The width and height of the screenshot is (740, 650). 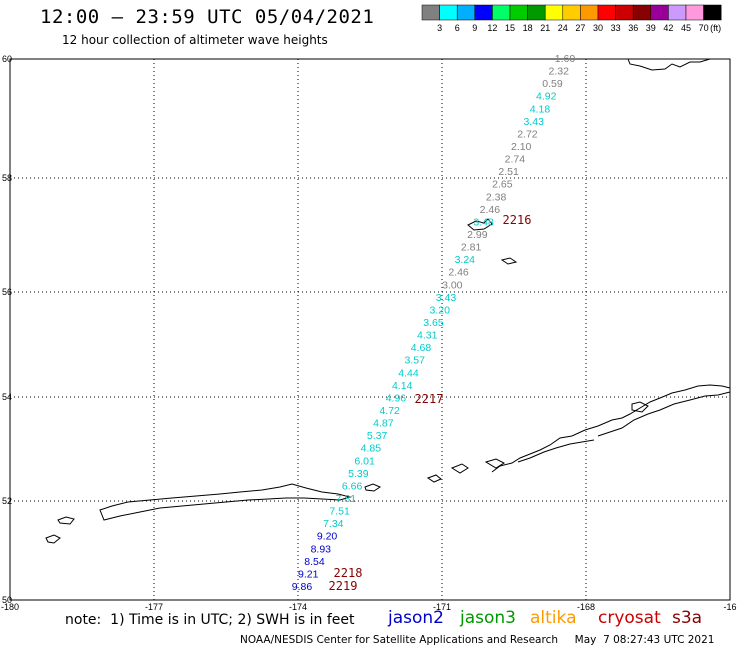 I want to click on swh-value: 3.24, so click(x=465, y=260).